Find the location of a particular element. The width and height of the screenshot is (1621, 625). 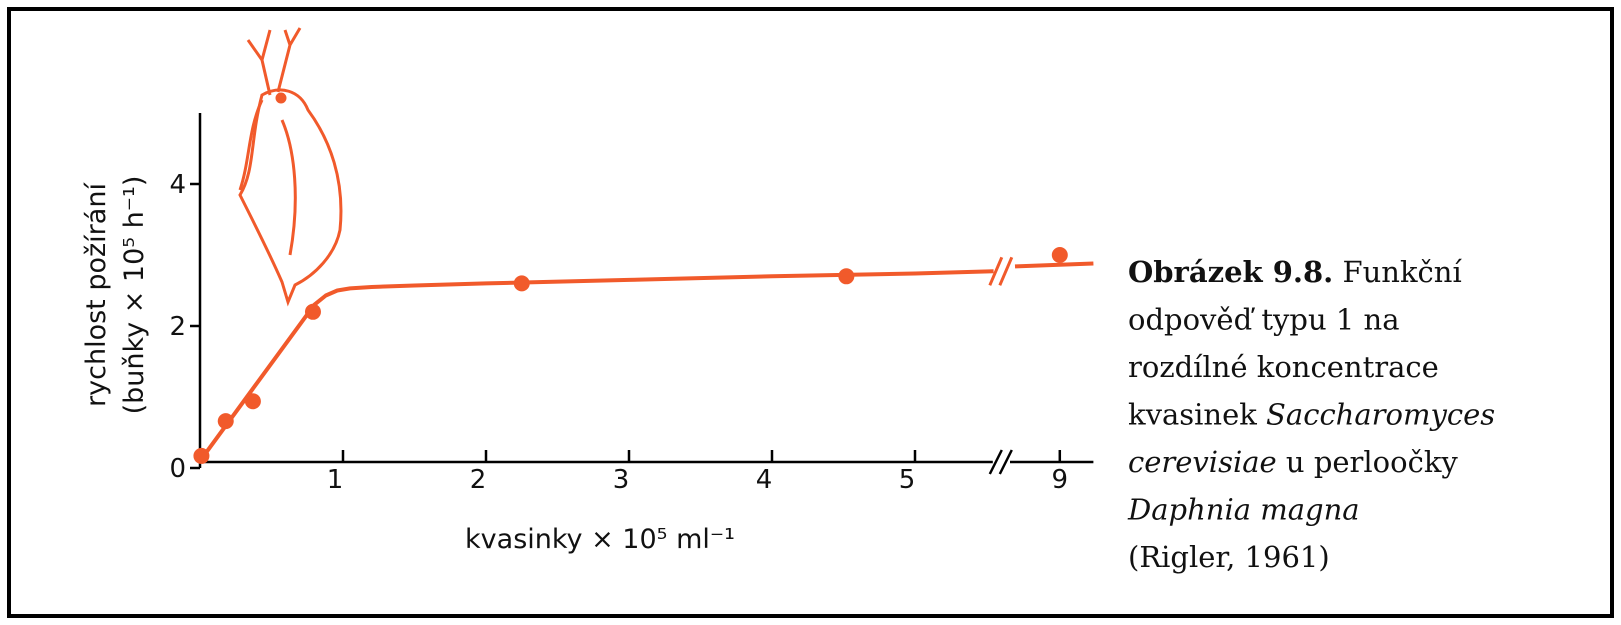

y-tick-label: 4 is located at coordinates (177, 185).